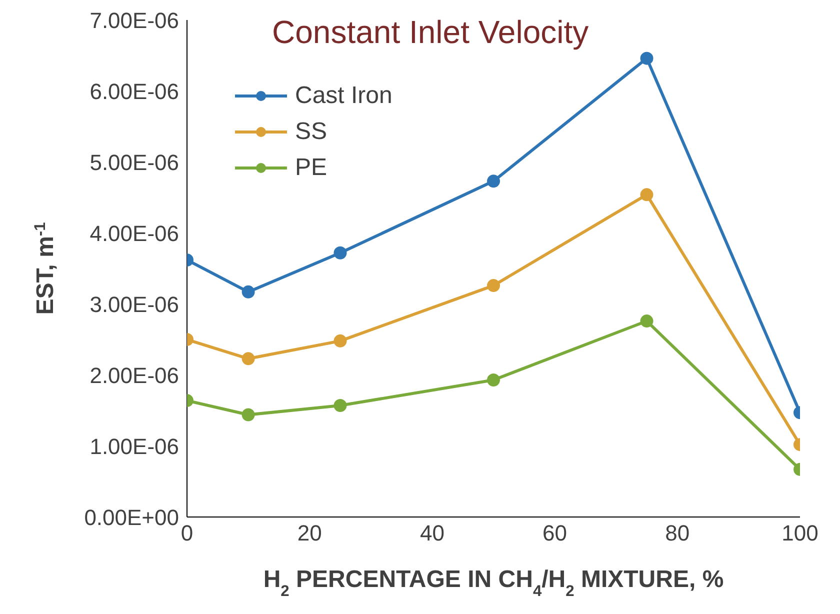 The image size is (840, 614). What do you see at coordinates (493, 583) in the screenshot?
I see `x-axis-title: H$_{2}$ PERCENTAGE IN CH$_{4}$/H$_{2}$ MIXTURE, %` at bounding box center [493, 583].